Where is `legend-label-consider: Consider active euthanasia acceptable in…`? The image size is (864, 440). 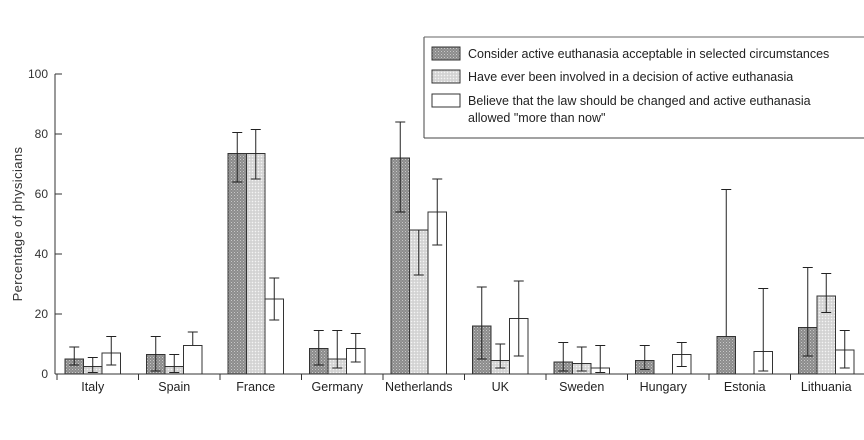 legend-label-consider: Consider active euthanasia acceptable in… is located at coordinates (648, 54).